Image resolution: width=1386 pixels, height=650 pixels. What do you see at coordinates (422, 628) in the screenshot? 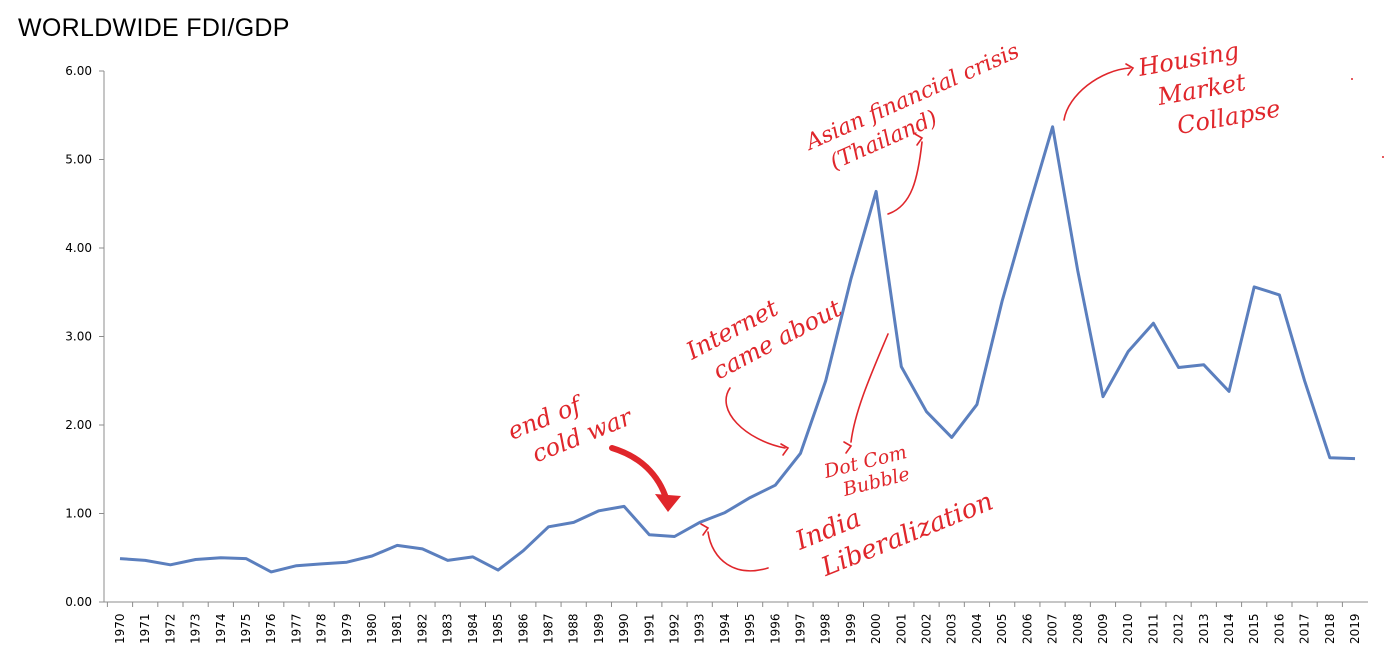
I see `x-tick-label: 1982` at bounding box center [422, 628].